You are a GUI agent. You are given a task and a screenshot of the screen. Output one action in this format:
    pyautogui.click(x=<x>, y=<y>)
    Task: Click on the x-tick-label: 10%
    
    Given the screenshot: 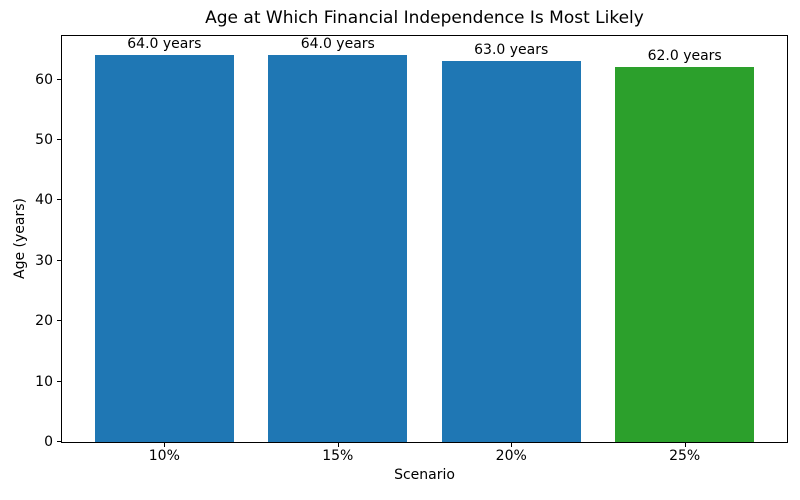 What is the action you would take?
    pyautogui.click(x=164, y=456)
    